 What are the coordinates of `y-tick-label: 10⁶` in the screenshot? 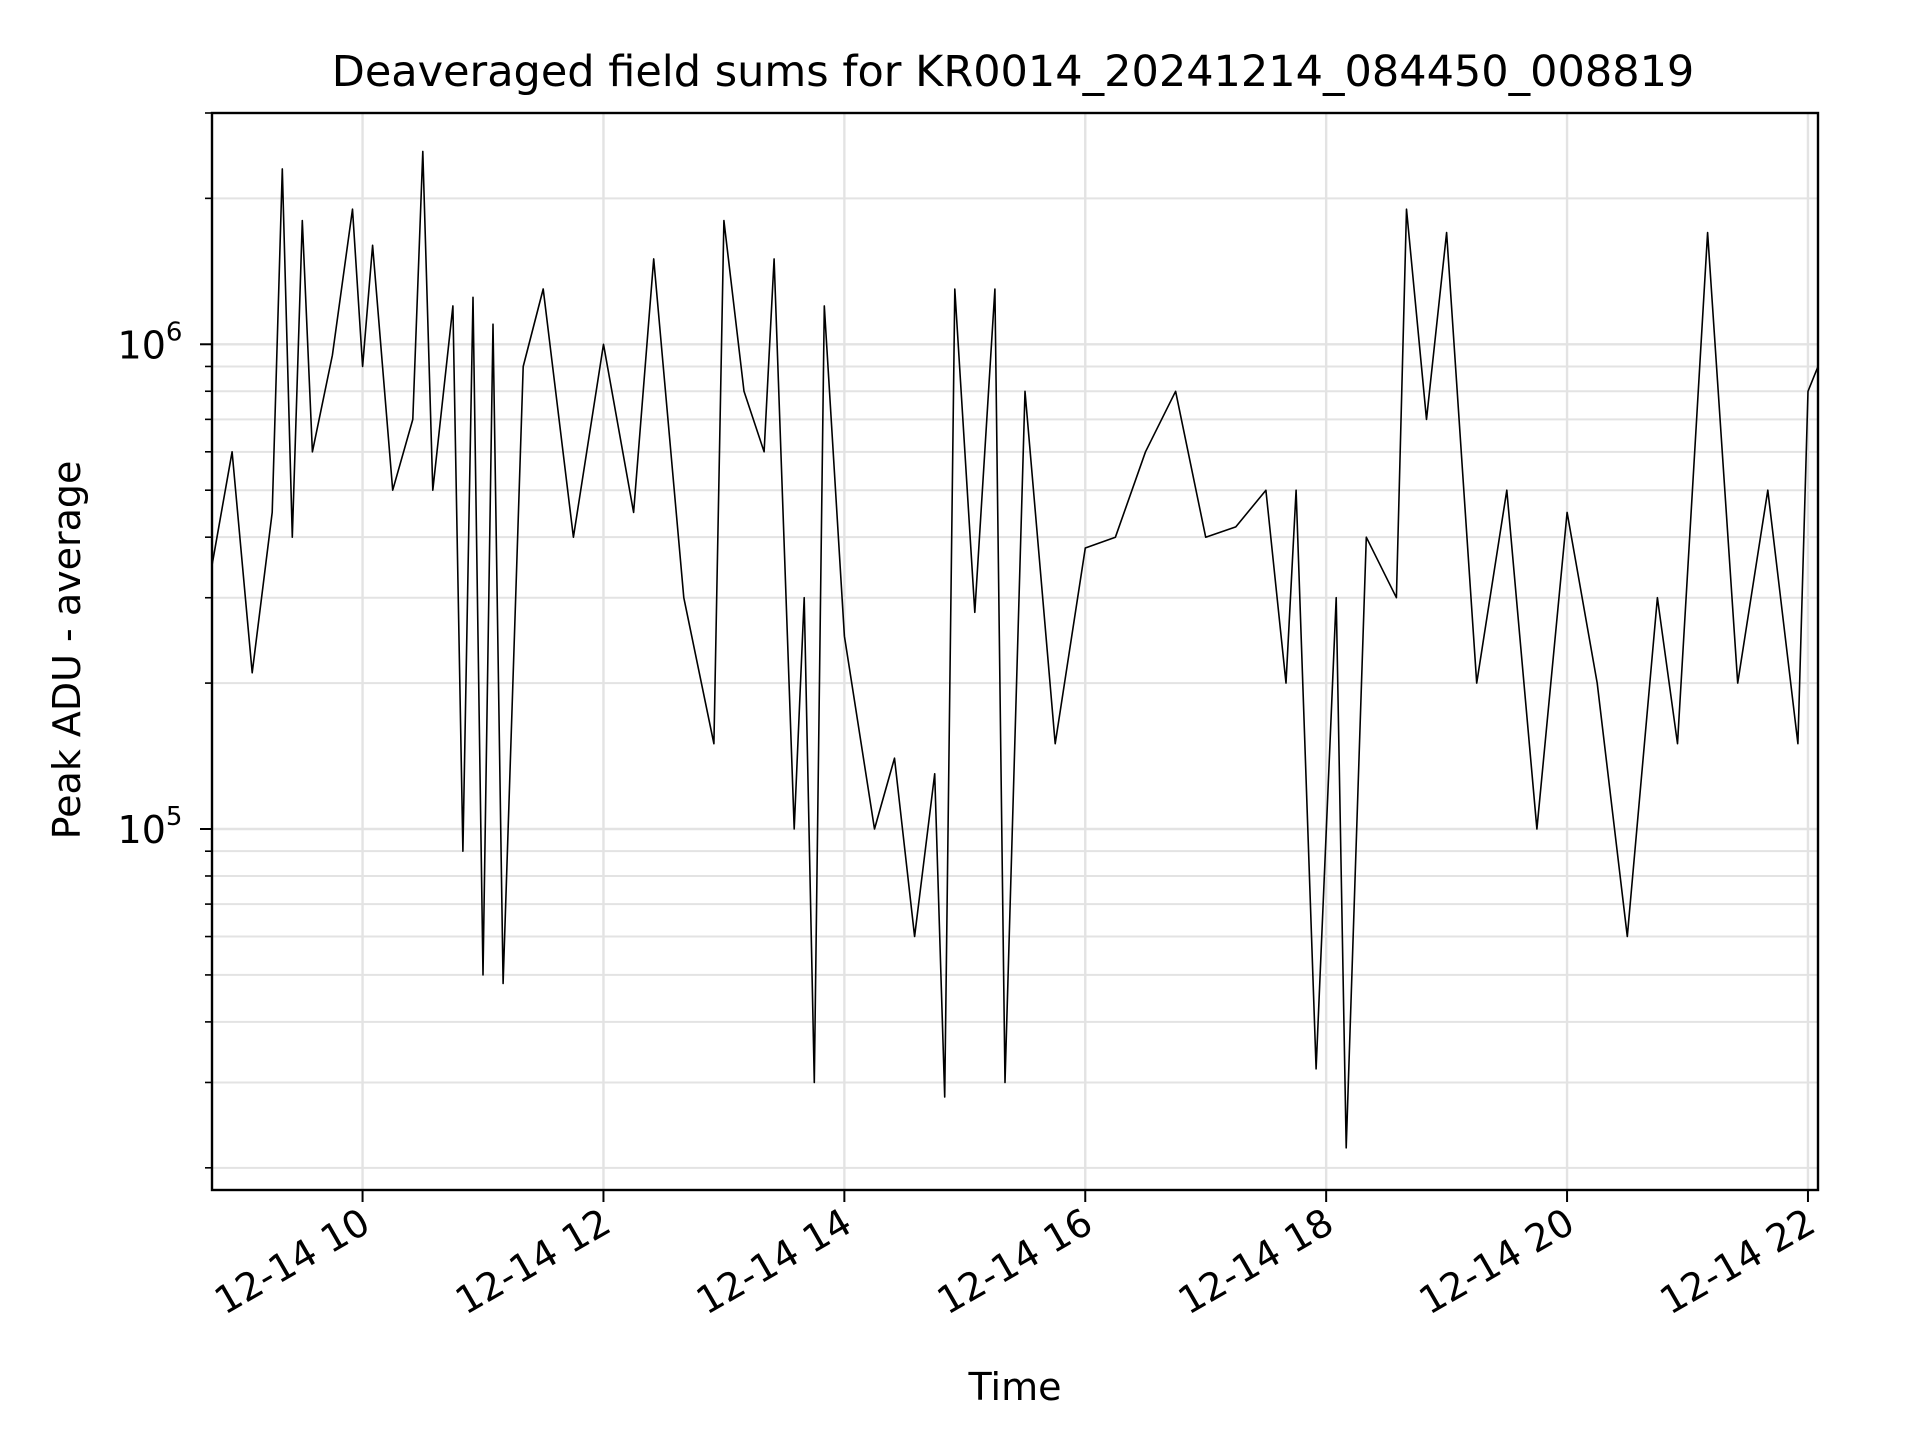 It's located at (150, 342).